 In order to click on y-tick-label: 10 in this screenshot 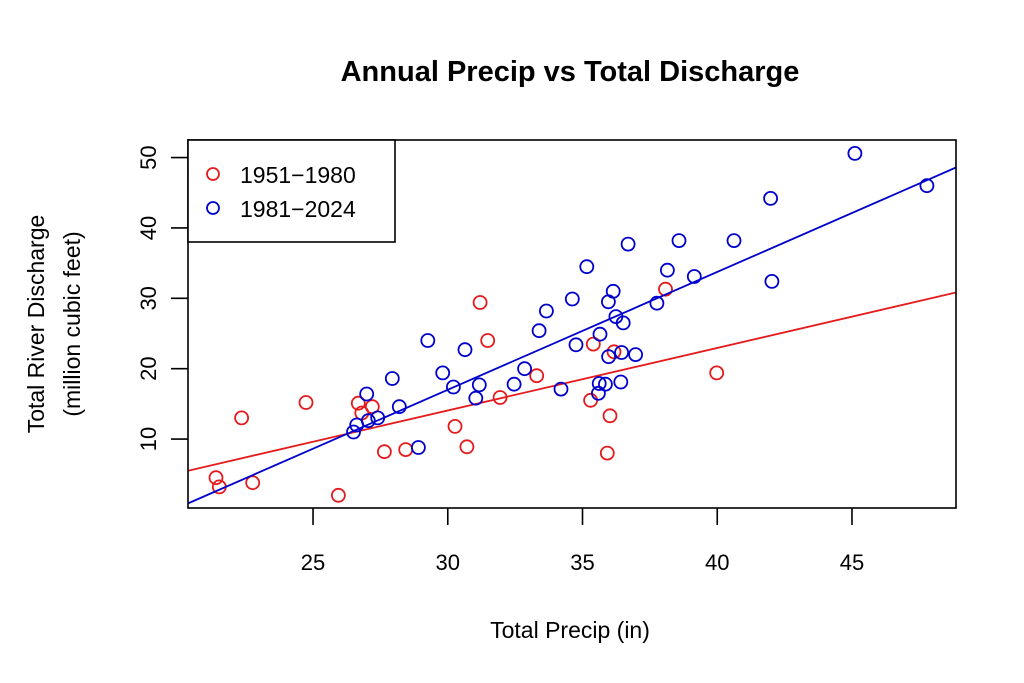, I will do `click(148, 439)`.